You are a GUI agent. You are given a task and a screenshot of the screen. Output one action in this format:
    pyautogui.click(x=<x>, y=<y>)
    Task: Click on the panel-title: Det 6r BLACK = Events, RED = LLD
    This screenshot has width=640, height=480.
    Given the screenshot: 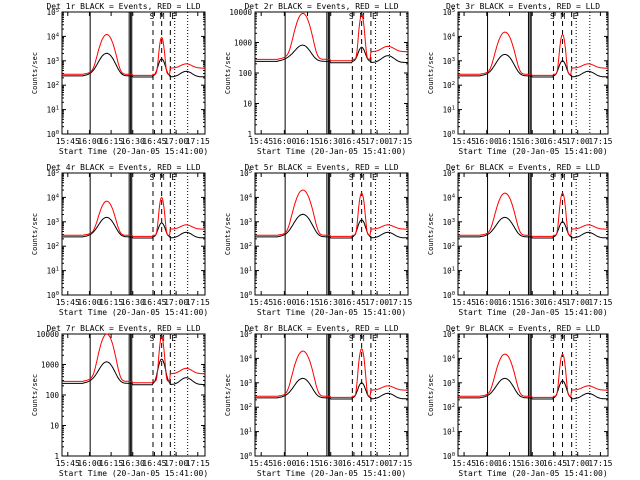 What is the action you would take?
    pyautogui.click(x=523, y=167)
    